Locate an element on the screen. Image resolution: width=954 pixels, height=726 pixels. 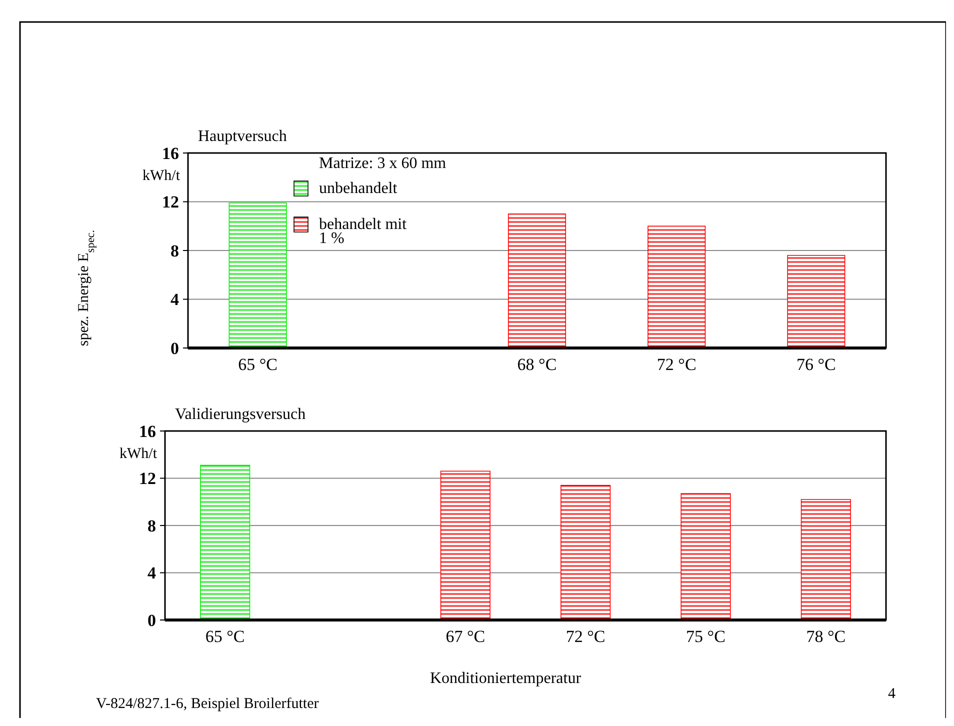
legend-label: behandelt mit 1 % is located at coordinates (363, 231).